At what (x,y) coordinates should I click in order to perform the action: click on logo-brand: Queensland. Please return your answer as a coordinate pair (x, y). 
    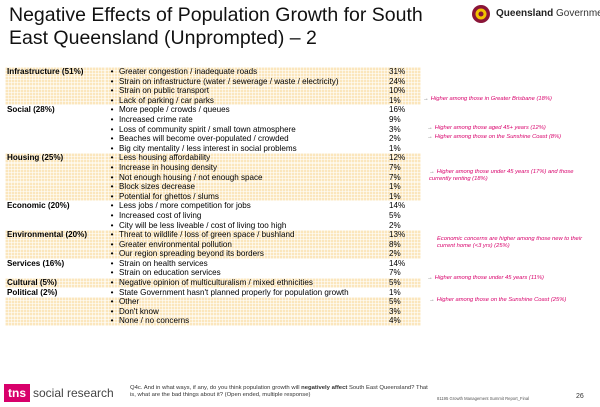
    Looking at the image, I should click on (525, 13).